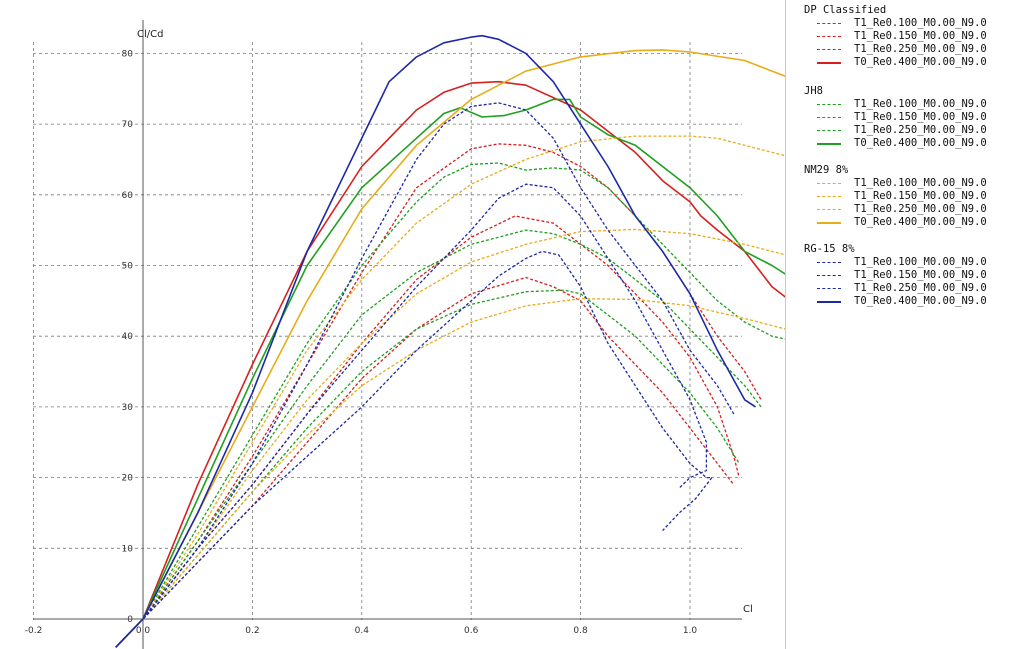 Image resolution: width=1022 pixels, height=649 pixels. What do you see at coordinates (128, 479) in the screenshot?
I see `y-tick-label: 20` at bounding box center [128, 479].